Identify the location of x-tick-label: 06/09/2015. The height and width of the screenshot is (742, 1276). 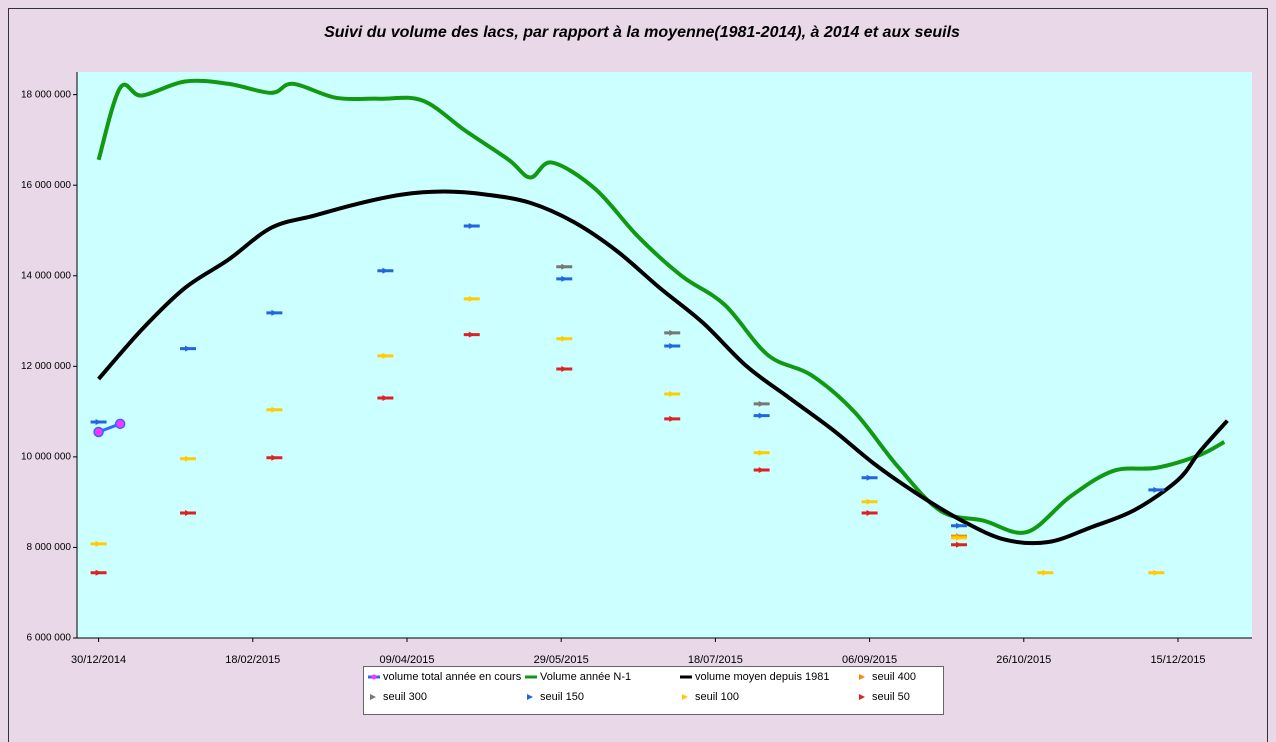
(869, 660).